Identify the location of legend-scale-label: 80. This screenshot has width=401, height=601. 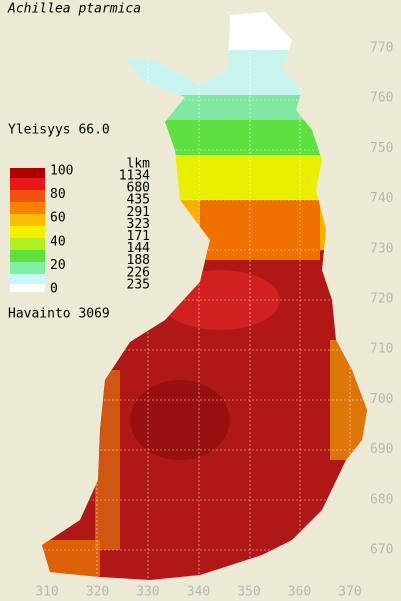
(58, 194).